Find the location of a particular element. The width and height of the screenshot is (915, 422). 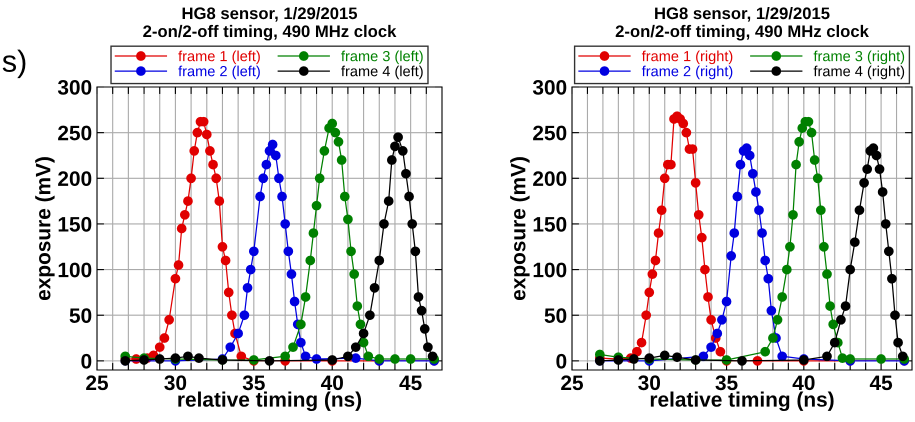

legend-label: frame 2 (right) is located at coordinates (687, 73).